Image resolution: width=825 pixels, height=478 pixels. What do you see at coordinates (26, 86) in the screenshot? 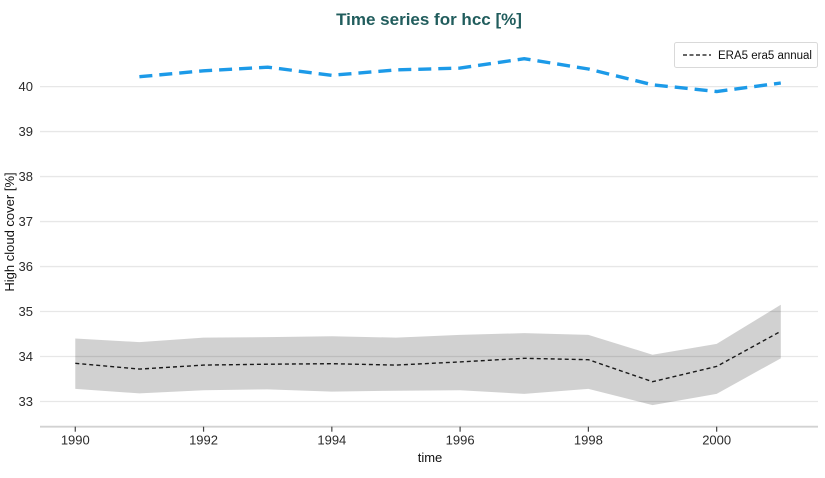
I see `y-tick-label: 40` at bounding box center [26, 86].